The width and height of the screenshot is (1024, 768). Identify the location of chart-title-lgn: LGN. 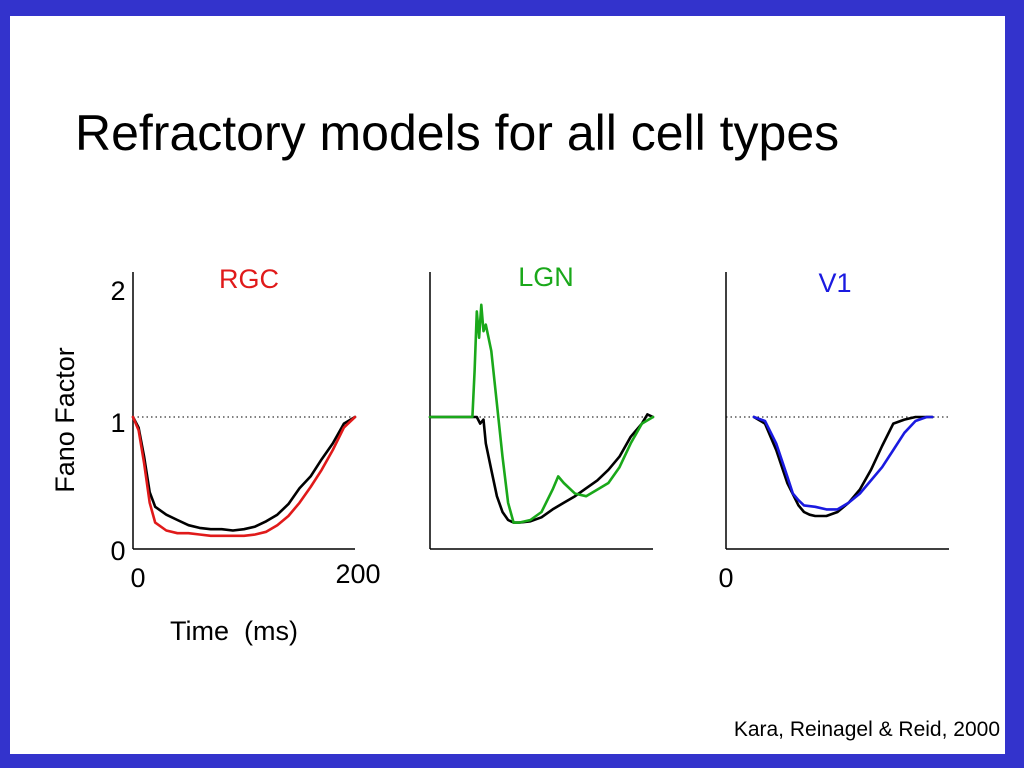
(546, 277).